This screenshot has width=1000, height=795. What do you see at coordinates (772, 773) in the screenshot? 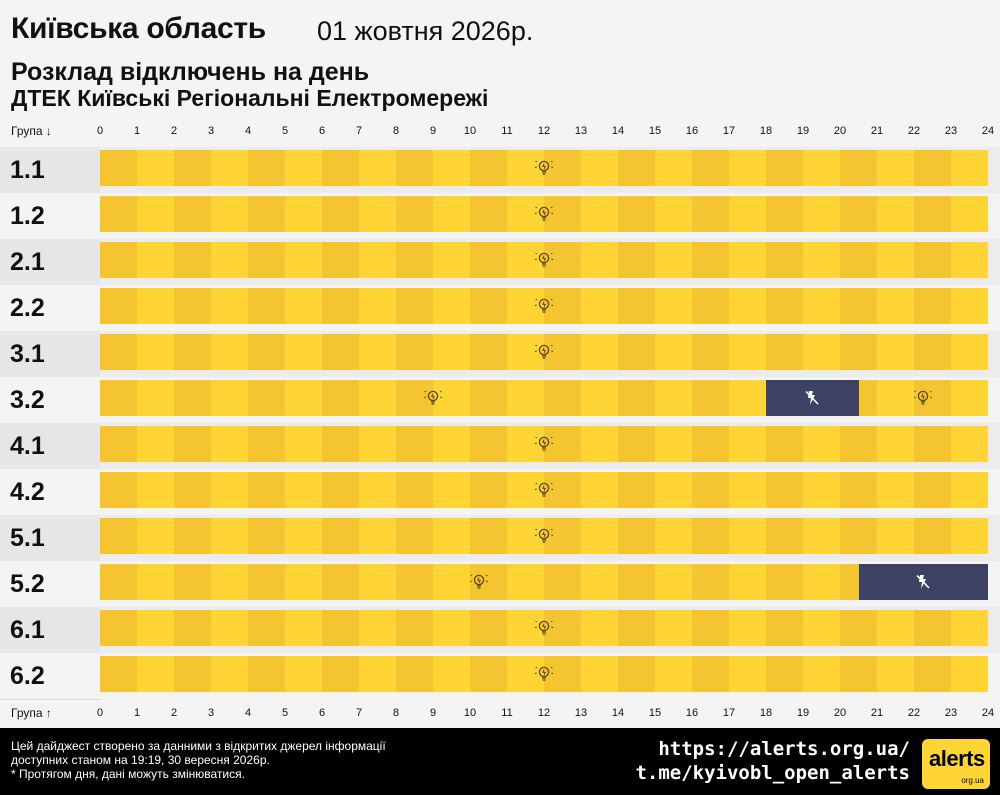
I see `telegram-link: t.me/kyivobl_open_alerts` at bounding box center [772, 773].